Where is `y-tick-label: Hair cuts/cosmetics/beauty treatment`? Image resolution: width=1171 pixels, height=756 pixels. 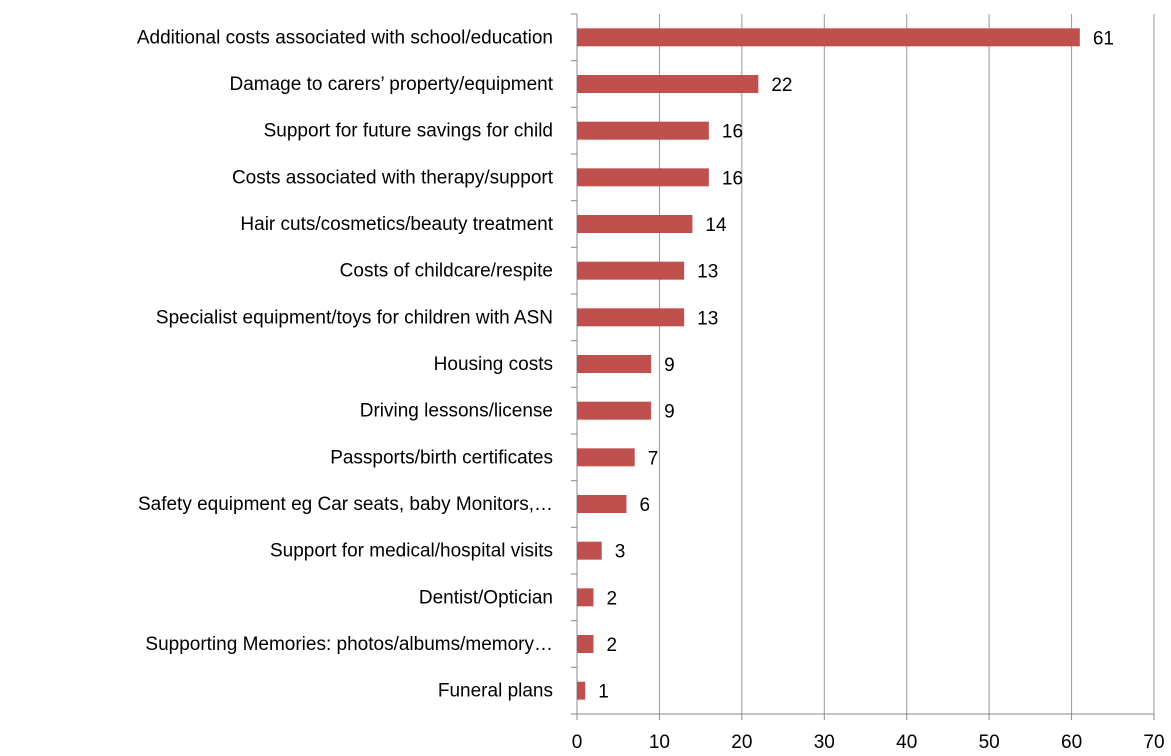 y-tick-label: Hair cuts/cosmetics/beauty treatment is located at coordinates (396, 224).